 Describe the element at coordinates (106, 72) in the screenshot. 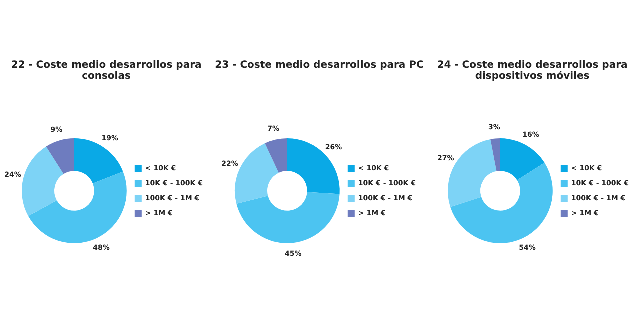

I see `chart-title: 22 - Coste medio desarrollos para consolas` at that location.